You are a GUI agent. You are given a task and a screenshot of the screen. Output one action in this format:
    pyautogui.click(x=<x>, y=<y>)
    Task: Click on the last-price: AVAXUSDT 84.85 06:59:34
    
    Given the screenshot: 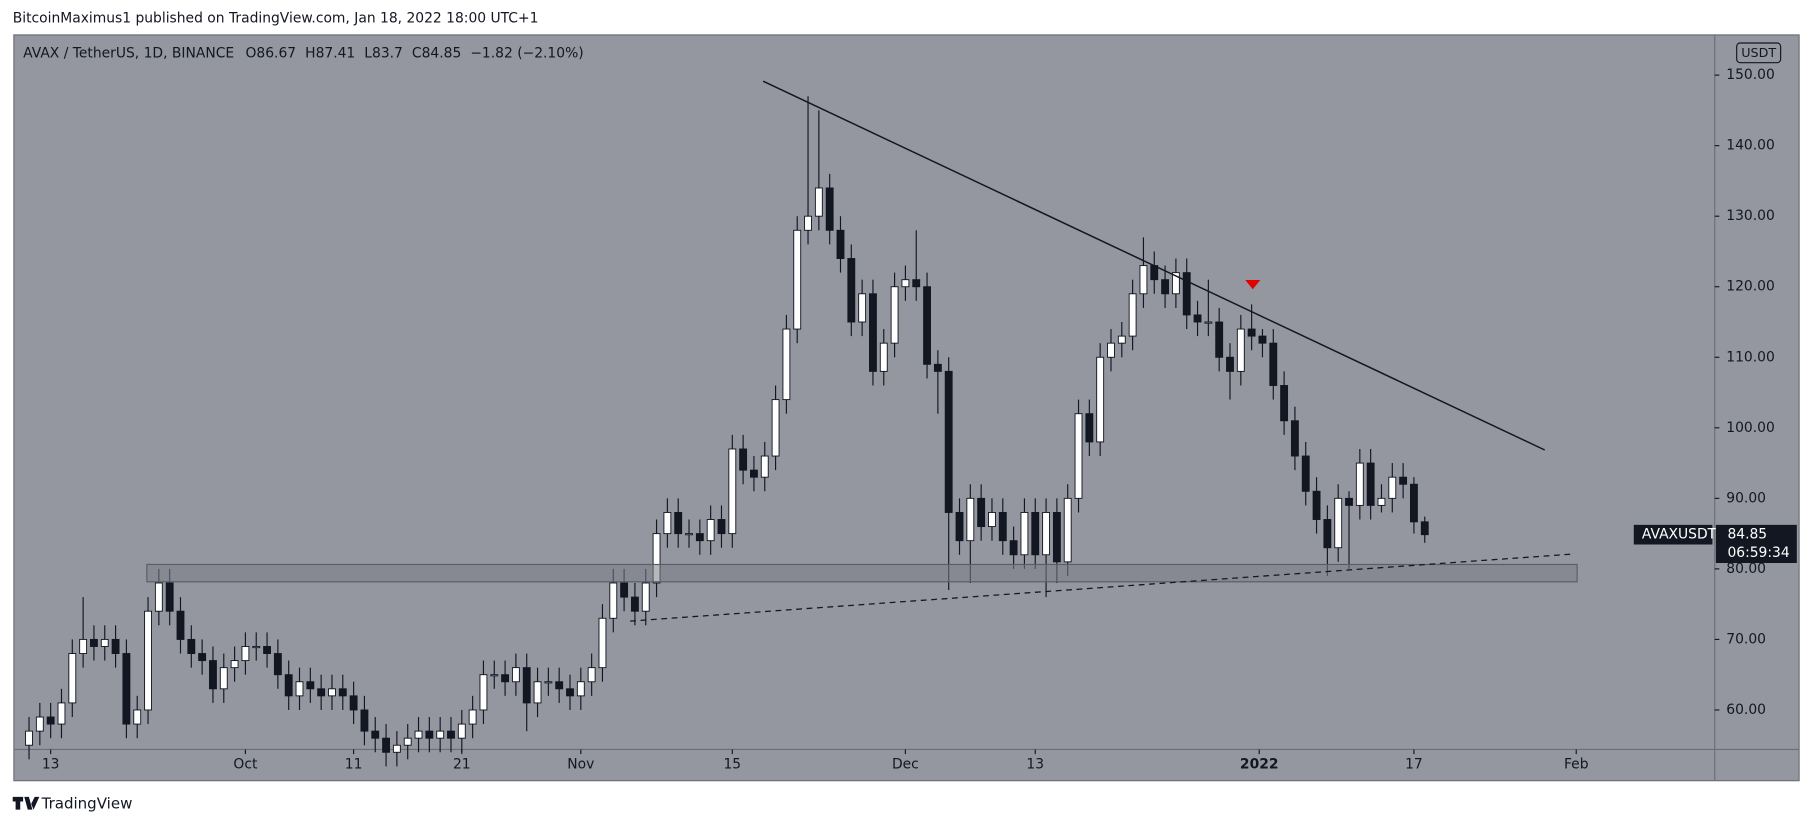 What is the action you would take?
    pyautogui.click(x=1715, y=544)
    